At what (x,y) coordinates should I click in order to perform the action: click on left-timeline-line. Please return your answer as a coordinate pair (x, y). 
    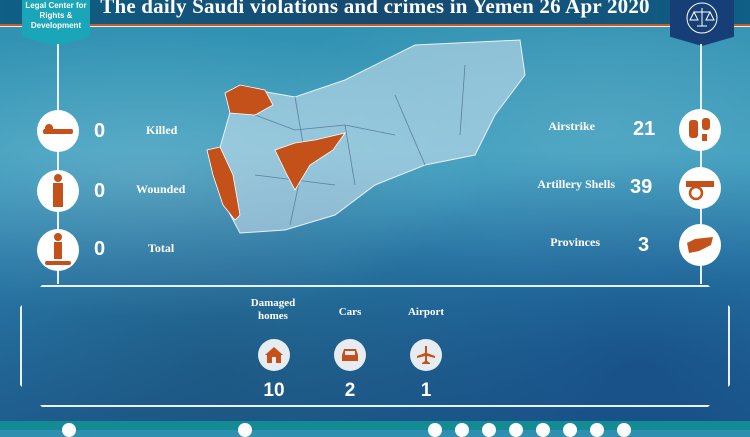
    Looking at the image, I should click on (58, 164).